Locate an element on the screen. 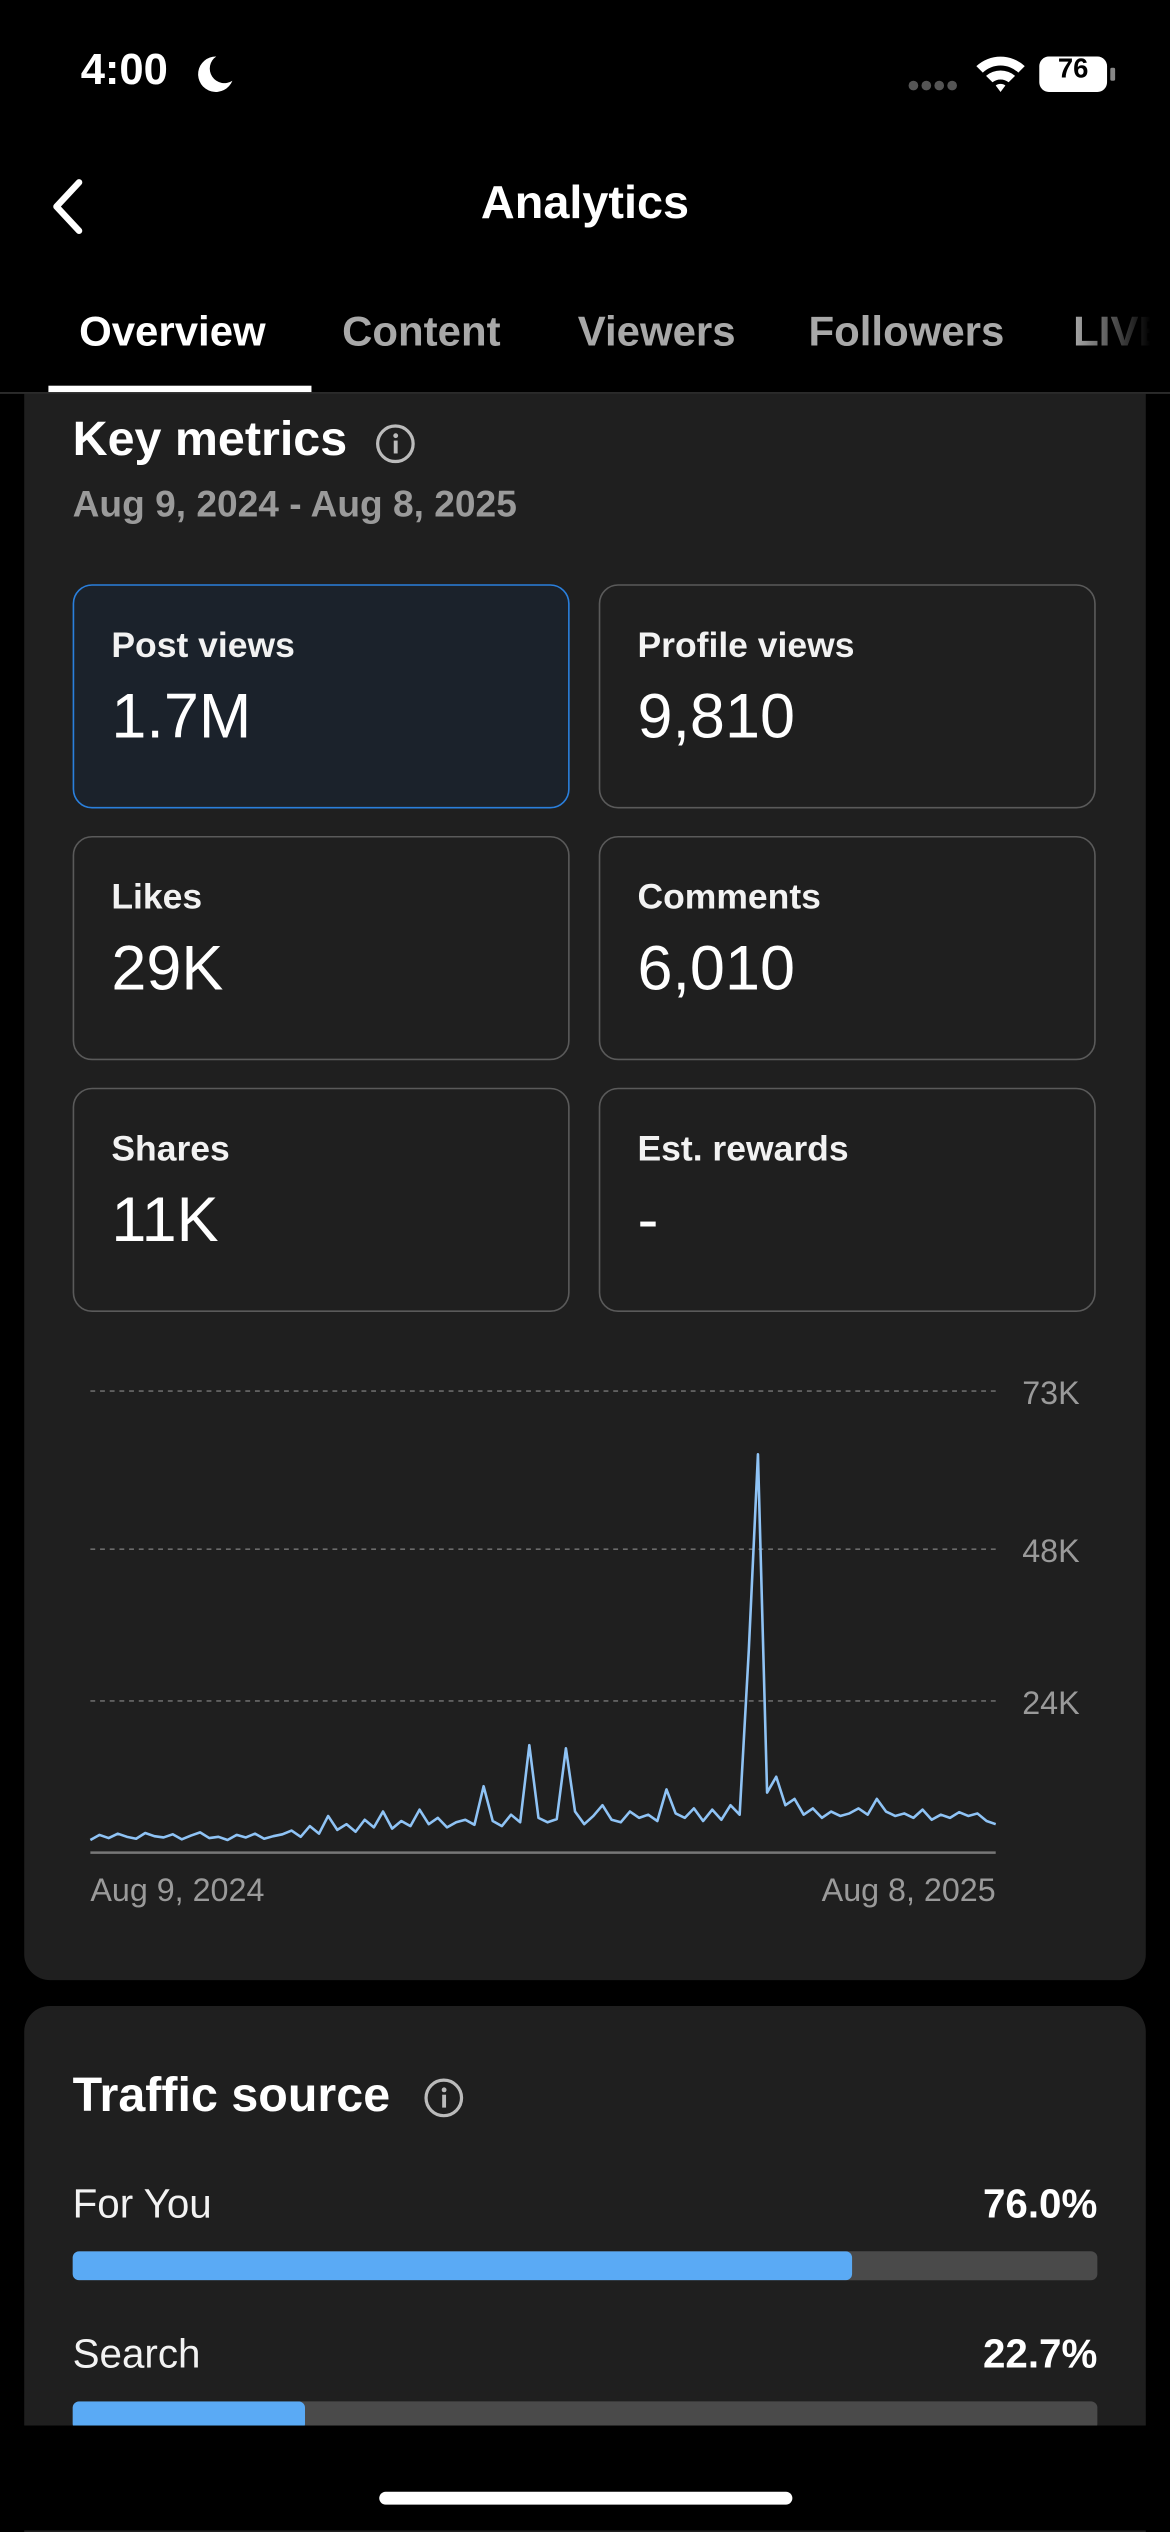 This screenshot has height=2532, width=1170. section-title: Key metrics is located at coordinates (210, 440).